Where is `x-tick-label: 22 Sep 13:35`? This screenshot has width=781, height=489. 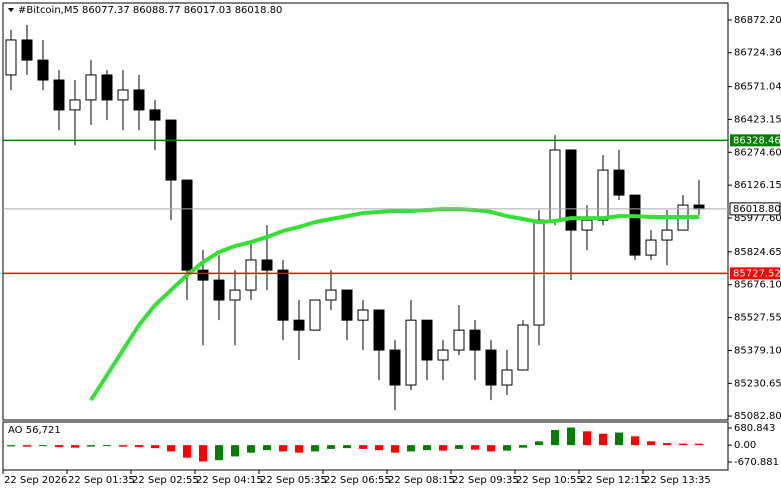
x-tick-label: 22 Sep 13:35 is located at coordinates (677, 480).